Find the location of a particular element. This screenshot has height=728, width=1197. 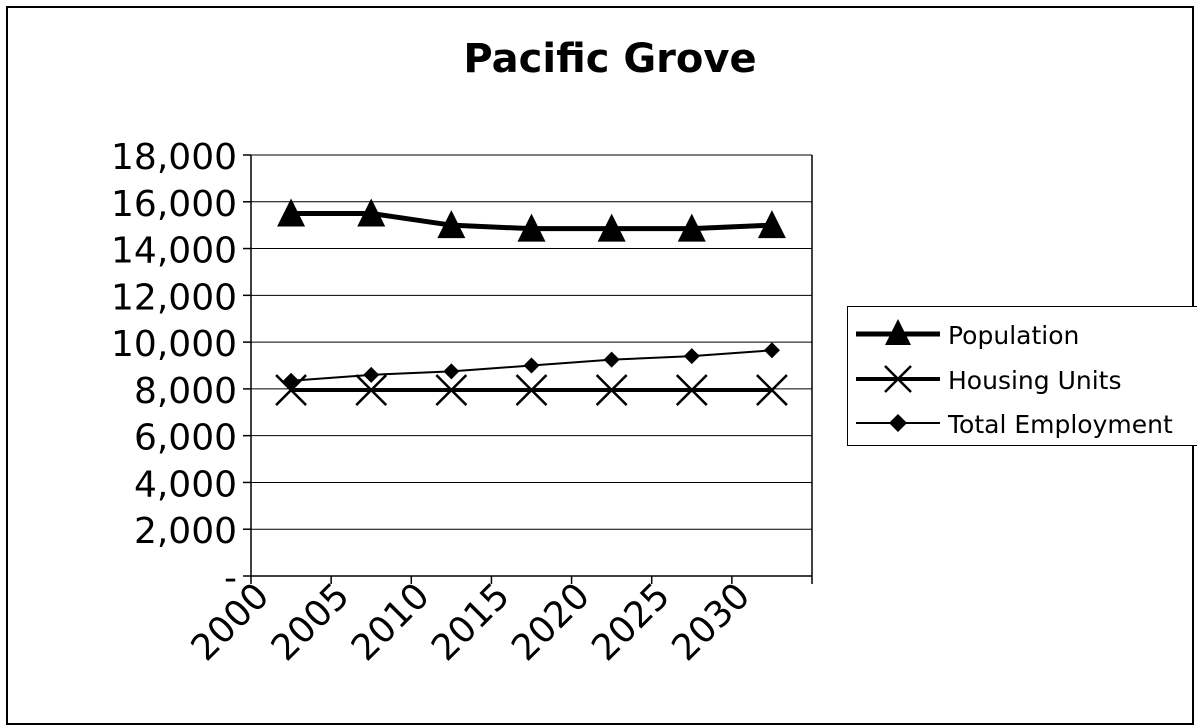

y-tick-label: 8,000 is located at coordinates (185, 391).